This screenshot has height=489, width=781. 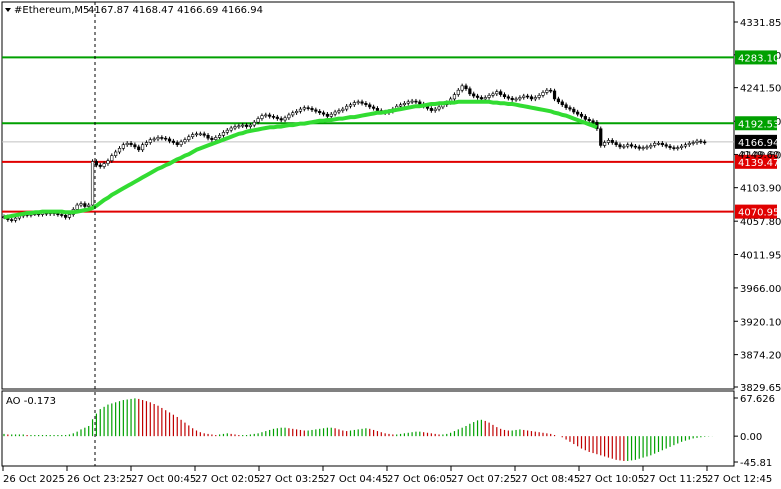 What do you see at coordinates (739, 479) in the screenshot?
I see `x-tick-label: 27 Oct 12:45` at bounding box center [739, 479].